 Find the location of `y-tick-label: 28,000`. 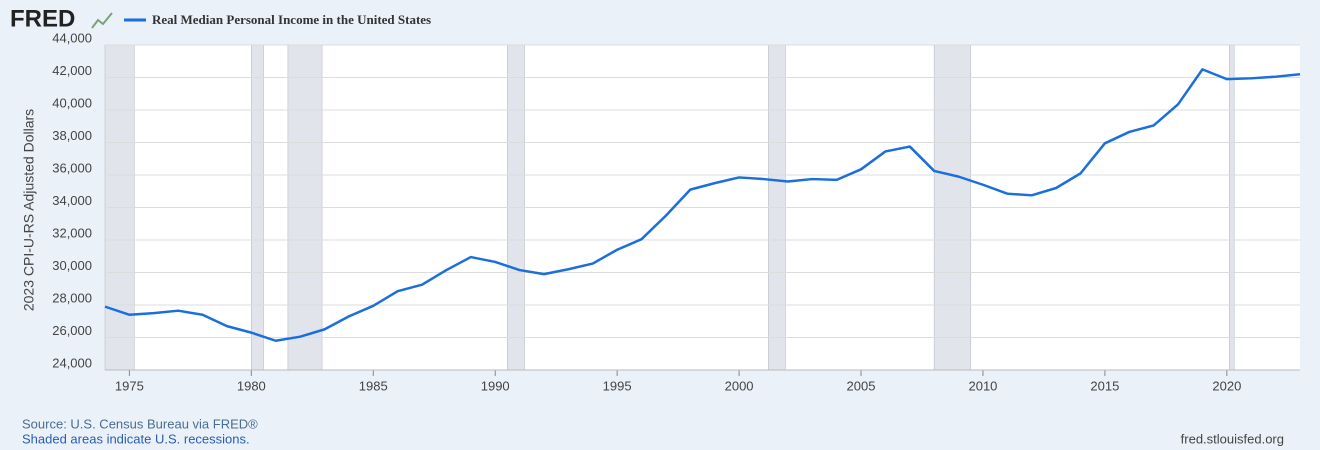

y-tick-label: 28,000 is located at coordinates (72, 297).